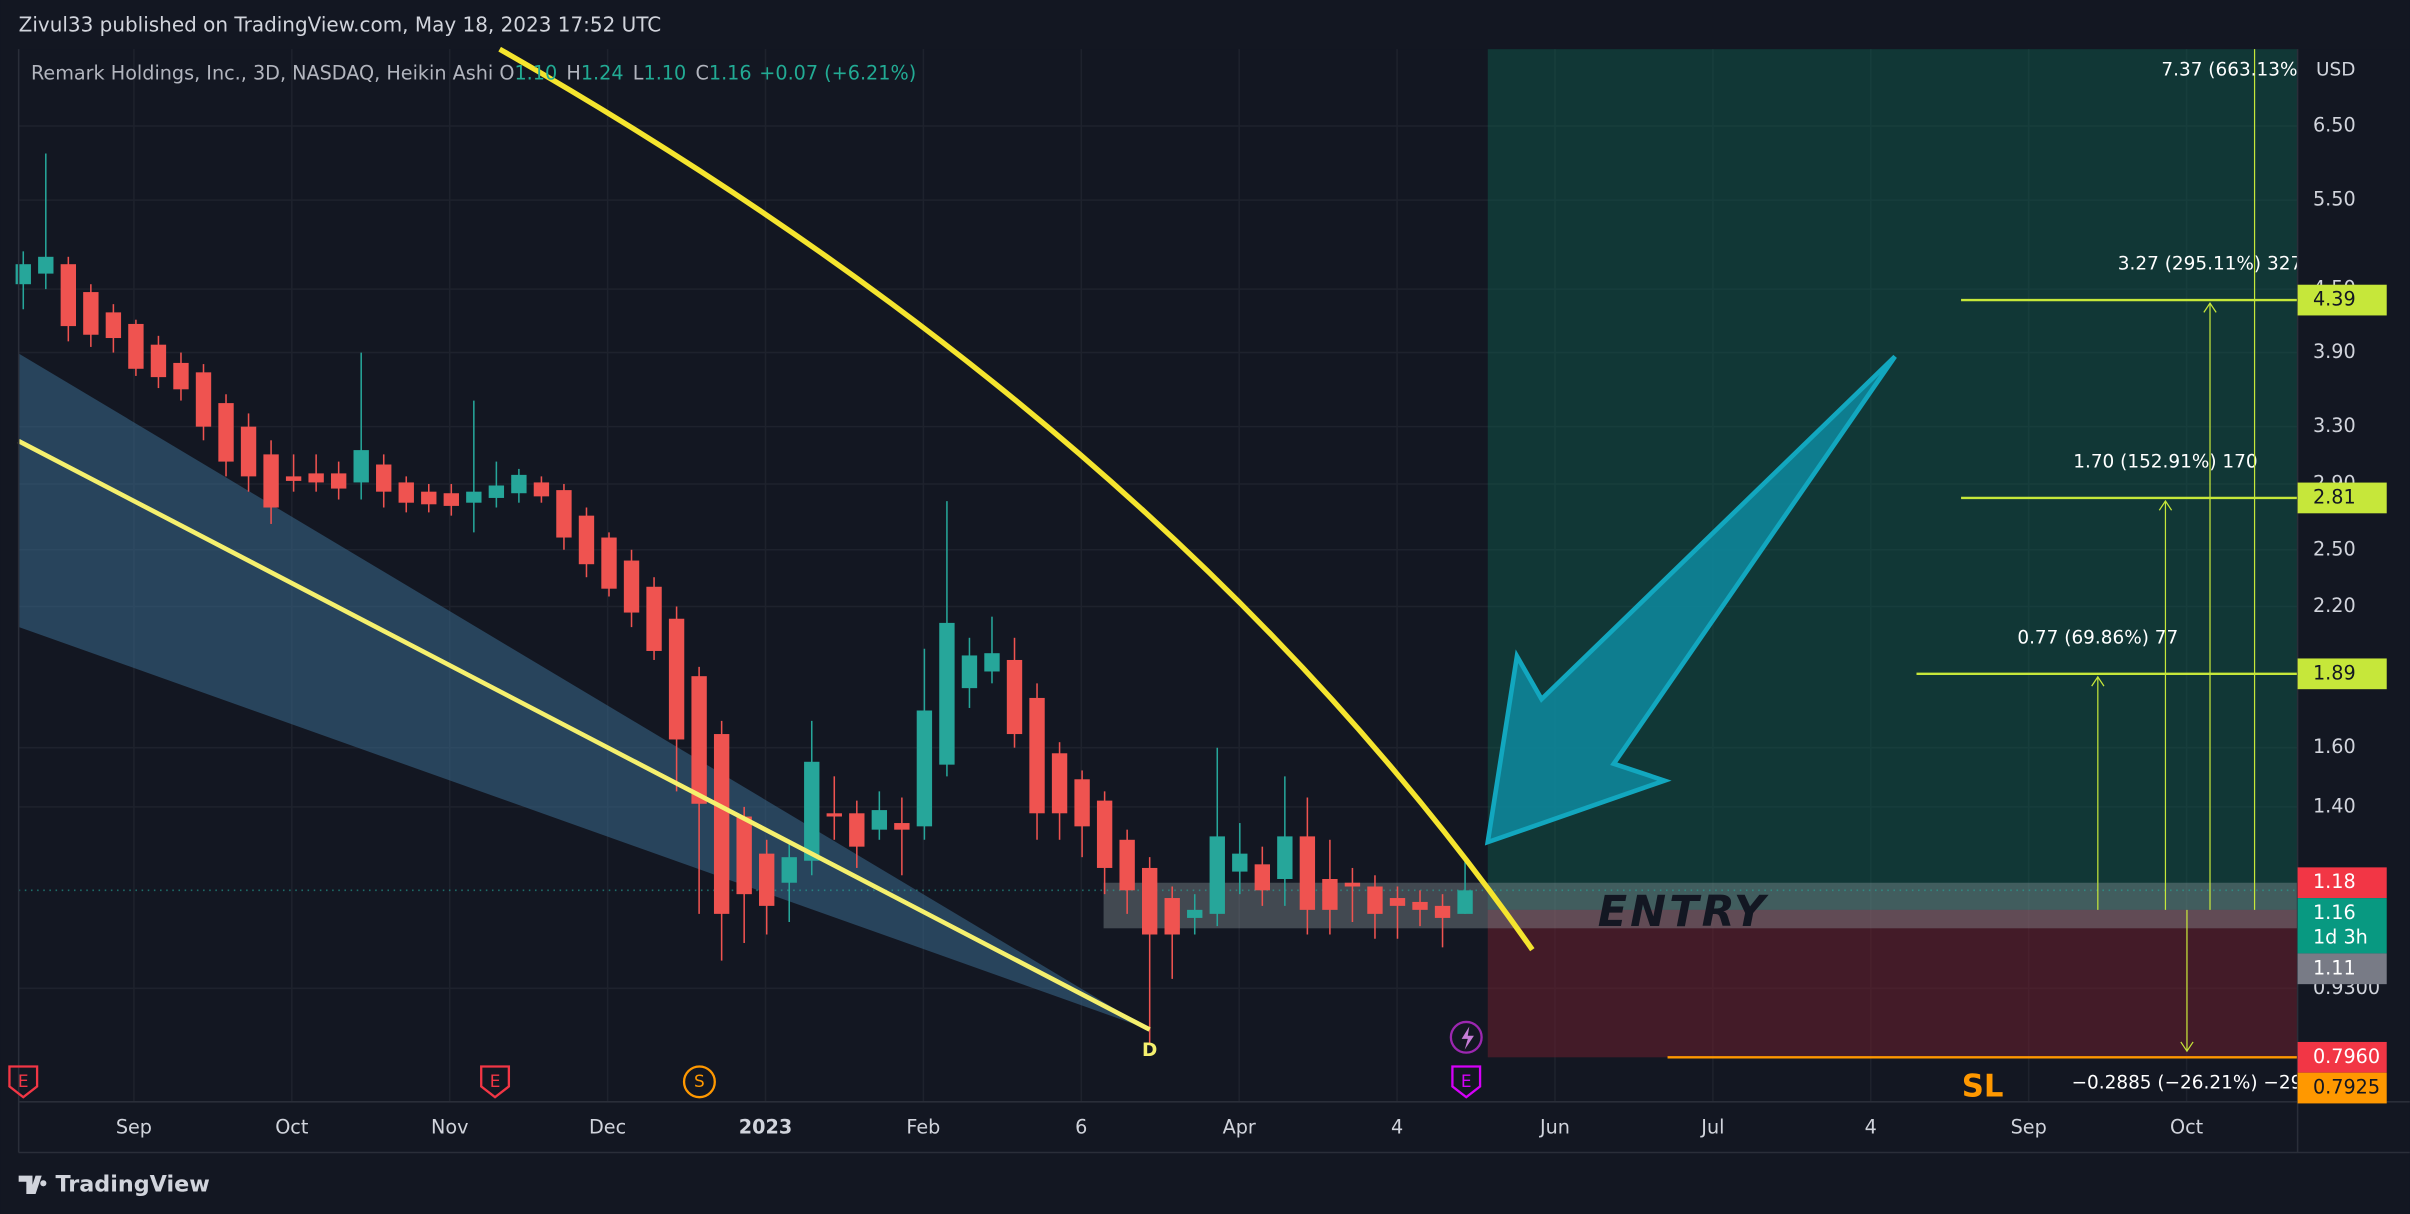  I want to click on legend-change: +0.07 (+6.21%), so click(837, 72).